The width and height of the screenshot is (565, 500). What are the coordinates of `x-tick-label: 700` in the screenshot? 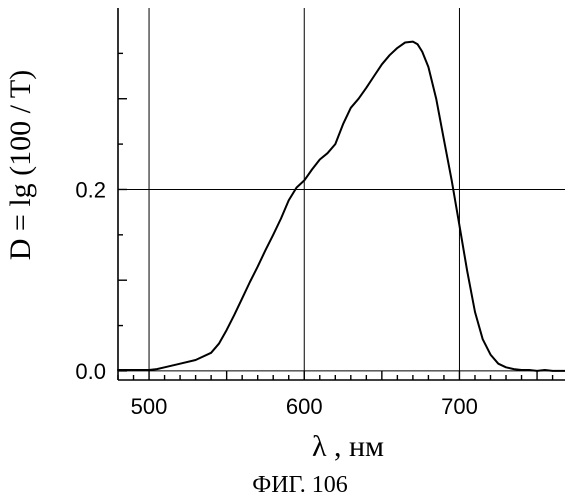 It's located at (459, 406).